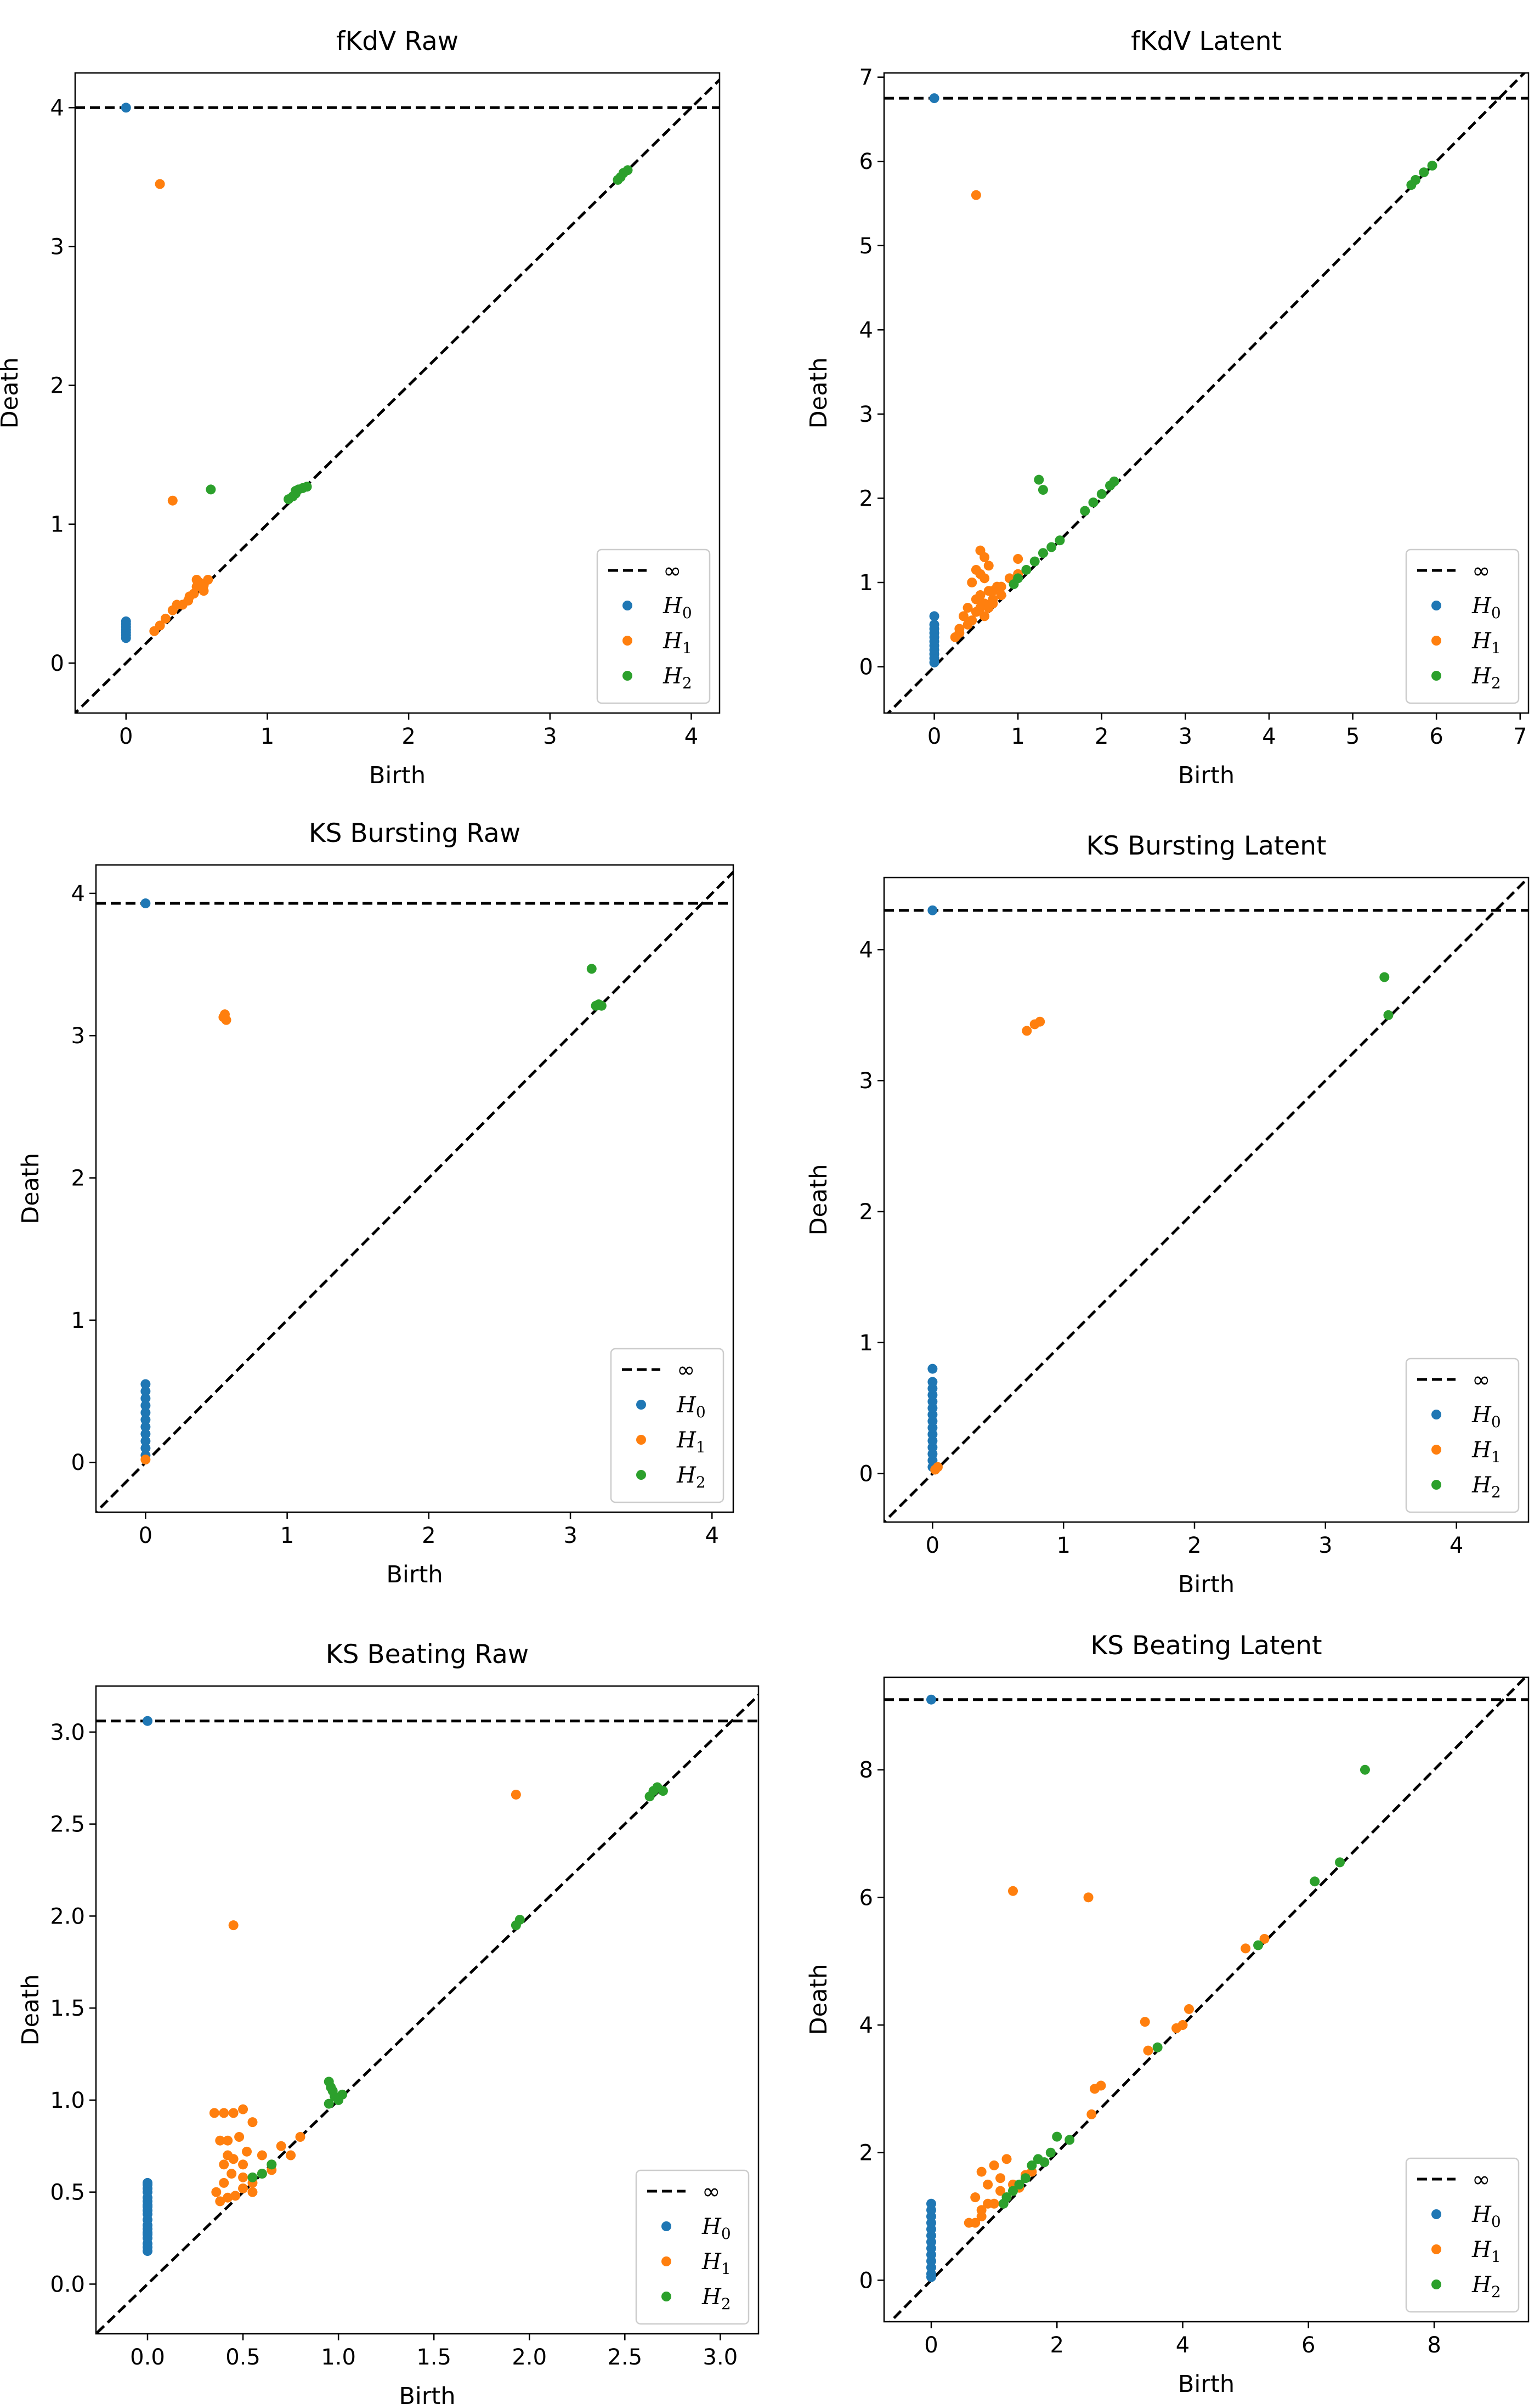 This screenshot has width=1540, height=2404. I want to click on legend-box, so click(1462, 1435).